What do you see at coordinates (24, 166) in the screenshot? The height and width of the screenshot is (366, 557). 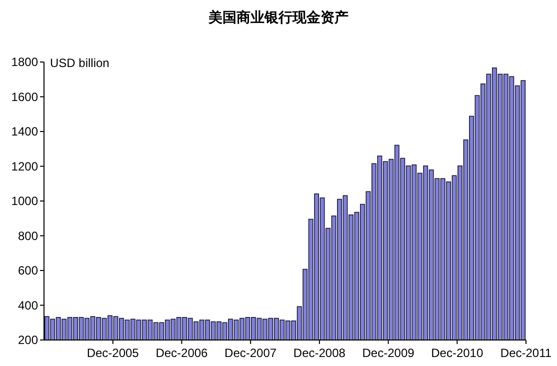 I see `y-tick-label: 1200` at bounding box center [24, 166].